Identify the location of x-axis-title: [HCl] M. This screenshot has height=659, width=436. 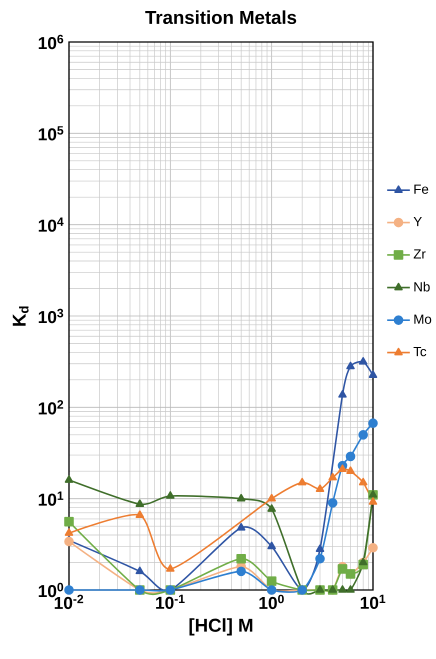
(221, 627).